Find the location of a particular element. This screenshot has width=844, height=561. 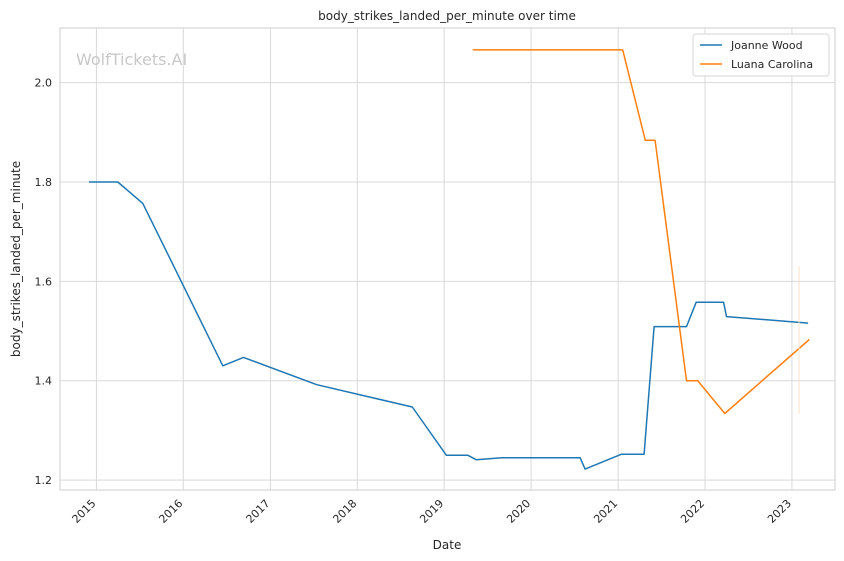

y-tick-label: 1.2 is located at coordinates (44, 480).